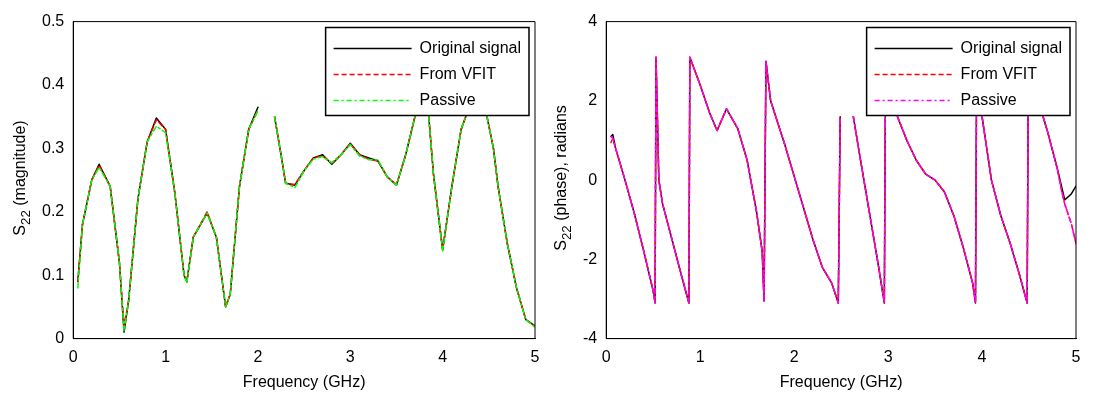  I want to click on y-tick-label: 0.2, so click(53, 211).